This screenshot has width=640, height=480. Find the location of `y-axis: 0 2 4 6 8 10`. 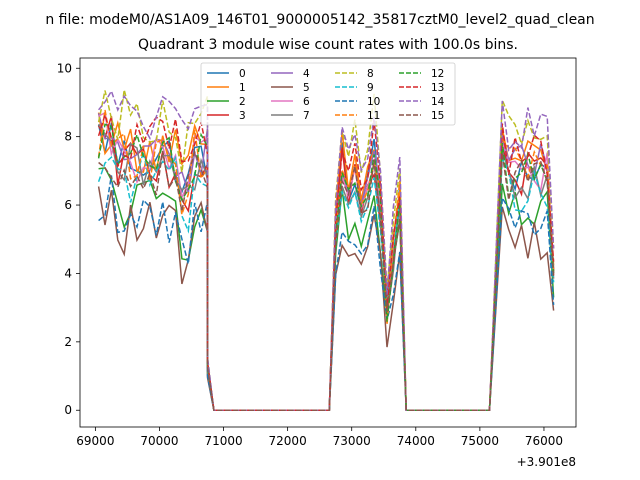

y-axis: 0 2 4 6 8 10 is located at coordinates (68, 239).